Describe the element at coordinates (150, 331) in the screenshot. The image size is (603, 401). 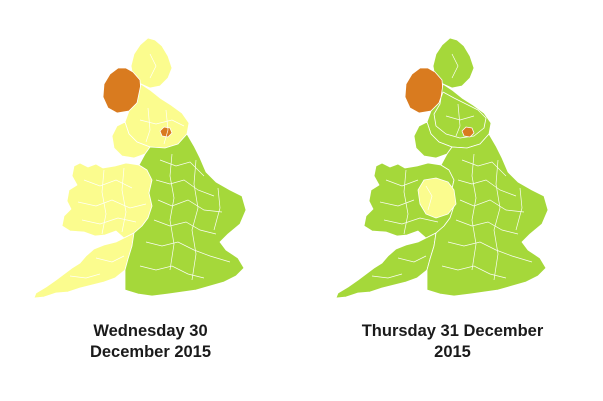
I see `caption-line-1: Wednesday 30` at that location.